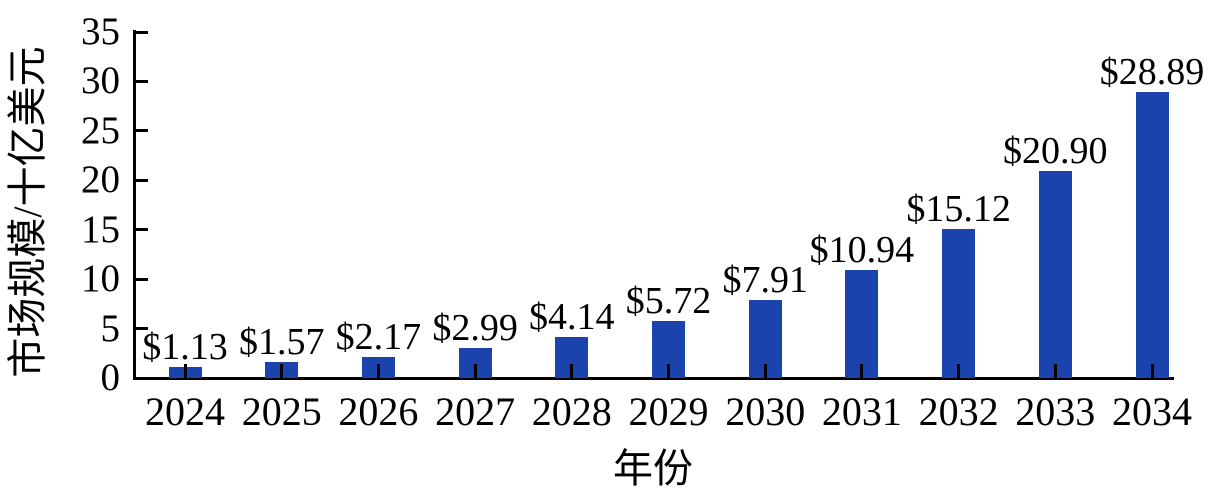  I want to click on bar-2033, so click(1055, 274).